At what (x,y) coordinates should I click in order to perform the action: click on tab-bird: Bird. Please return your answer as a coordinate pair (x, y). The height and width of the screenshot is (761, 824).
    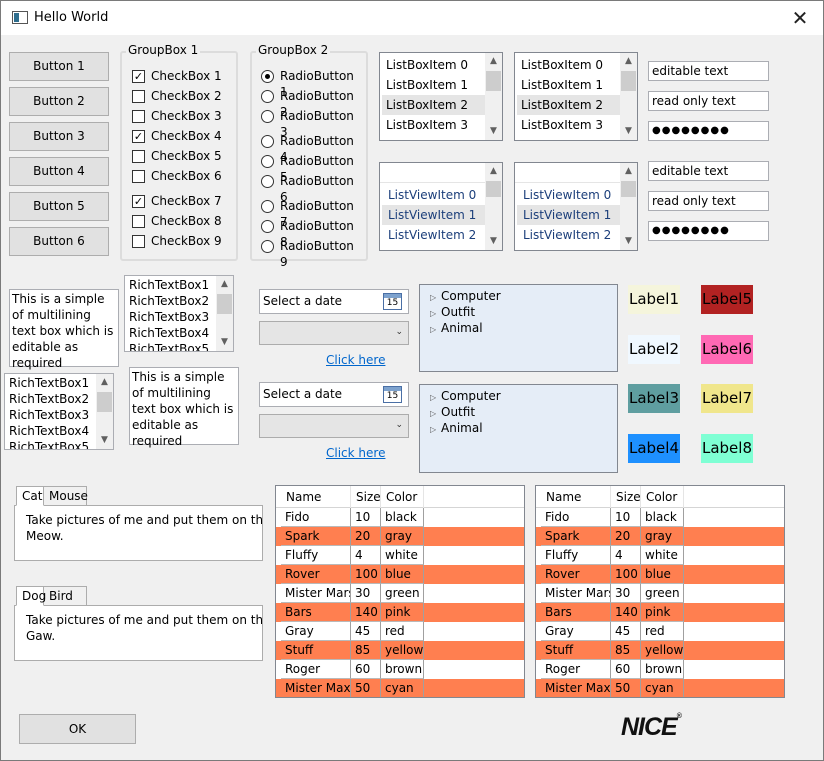
    Looking at the image, I should click on (65, 596).